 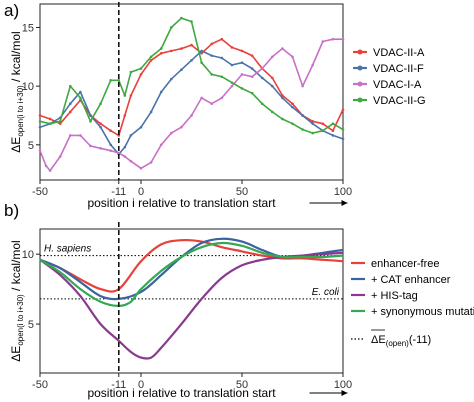 I want to click on legend-label: + HIS-tag, so click(x=394, y=296).